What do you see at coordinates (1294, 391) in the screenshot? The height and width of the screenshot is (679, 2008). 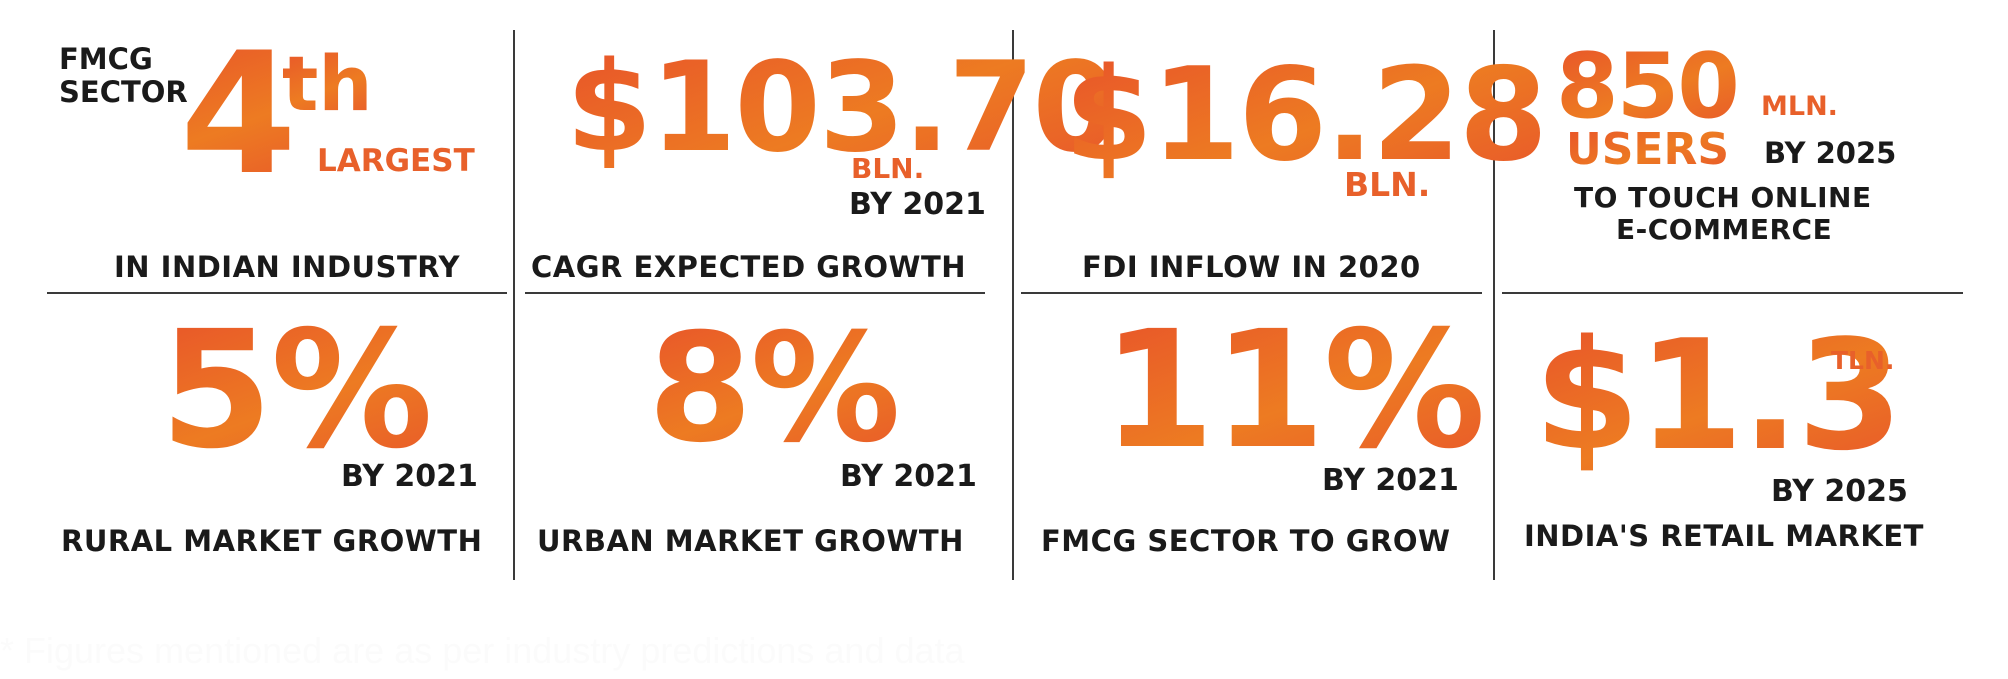 I see `stat-value: 11%` at bounding box center [1294, 391].